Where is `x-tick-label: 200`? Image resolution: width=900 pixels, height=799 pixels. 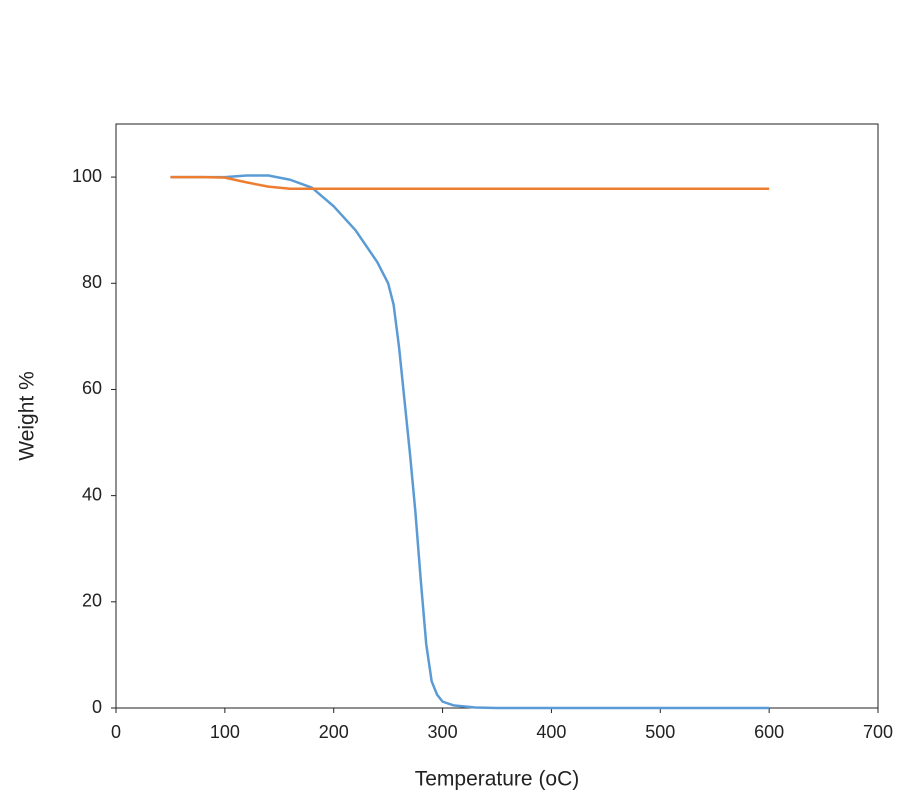
x-tick-label: 200 is located at coordinates (334, 732).